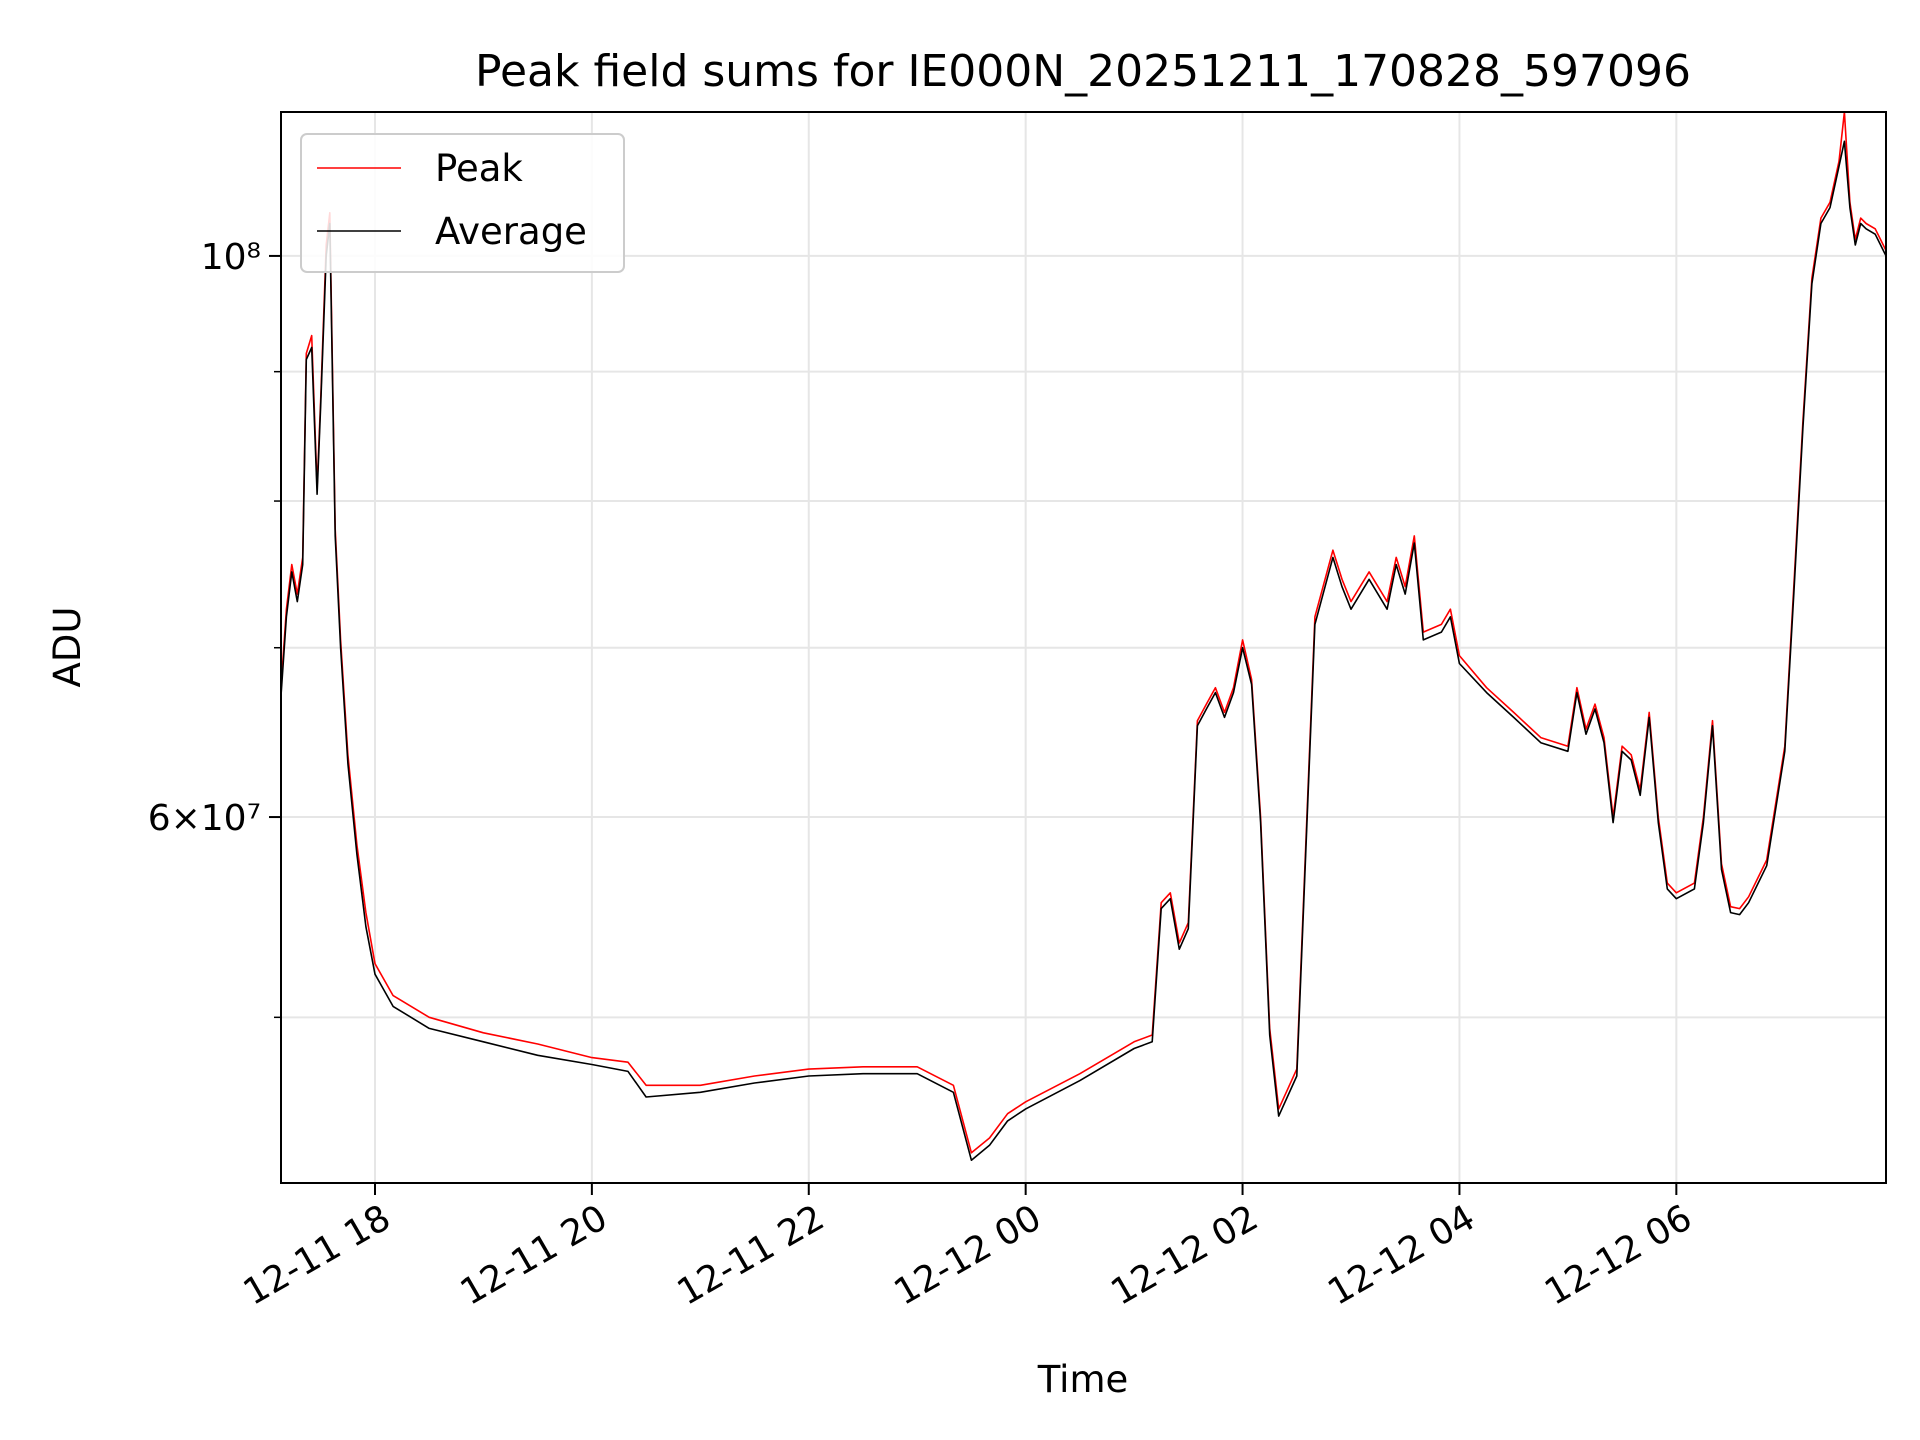 This screenshot has height=1440, width=1920. Describe the element at coordinates (1618, 1255) in the screenshot. I see `x-tick-label: 12-12 06` at that location.